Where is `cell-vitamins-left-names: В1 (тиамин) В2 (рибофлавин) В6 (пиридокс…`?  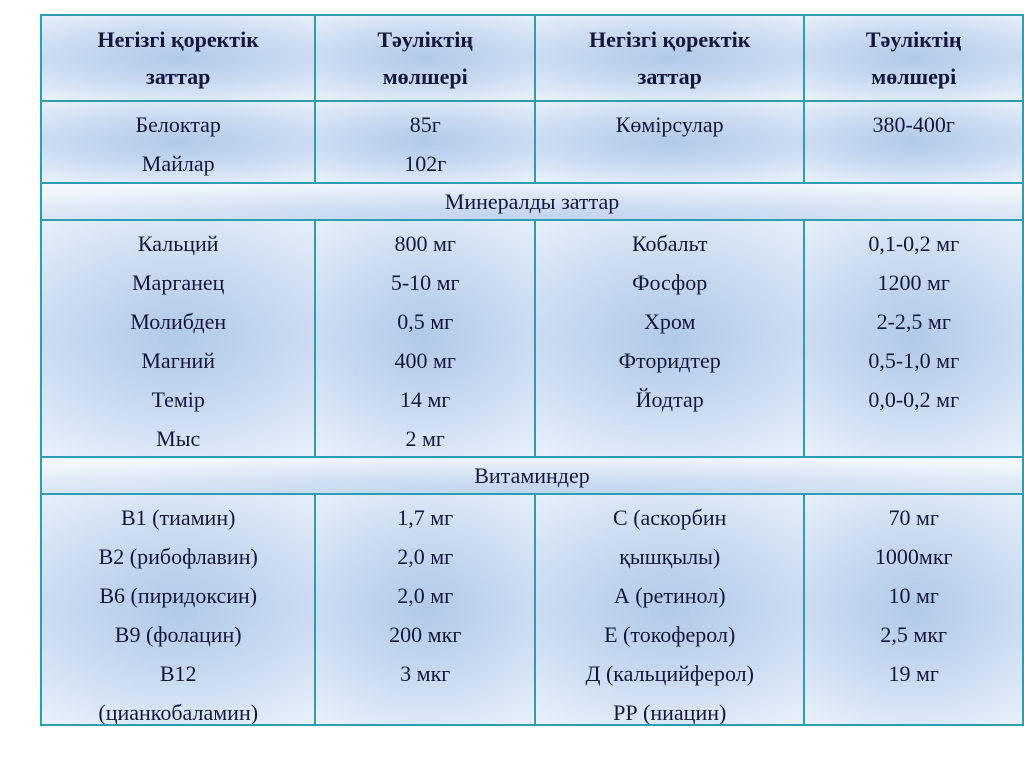 cell-vitamins-left-names: В1 (тиамин) В2 (рибофлавин) В6 (пиридокс… is located at coordinates (179, 610).